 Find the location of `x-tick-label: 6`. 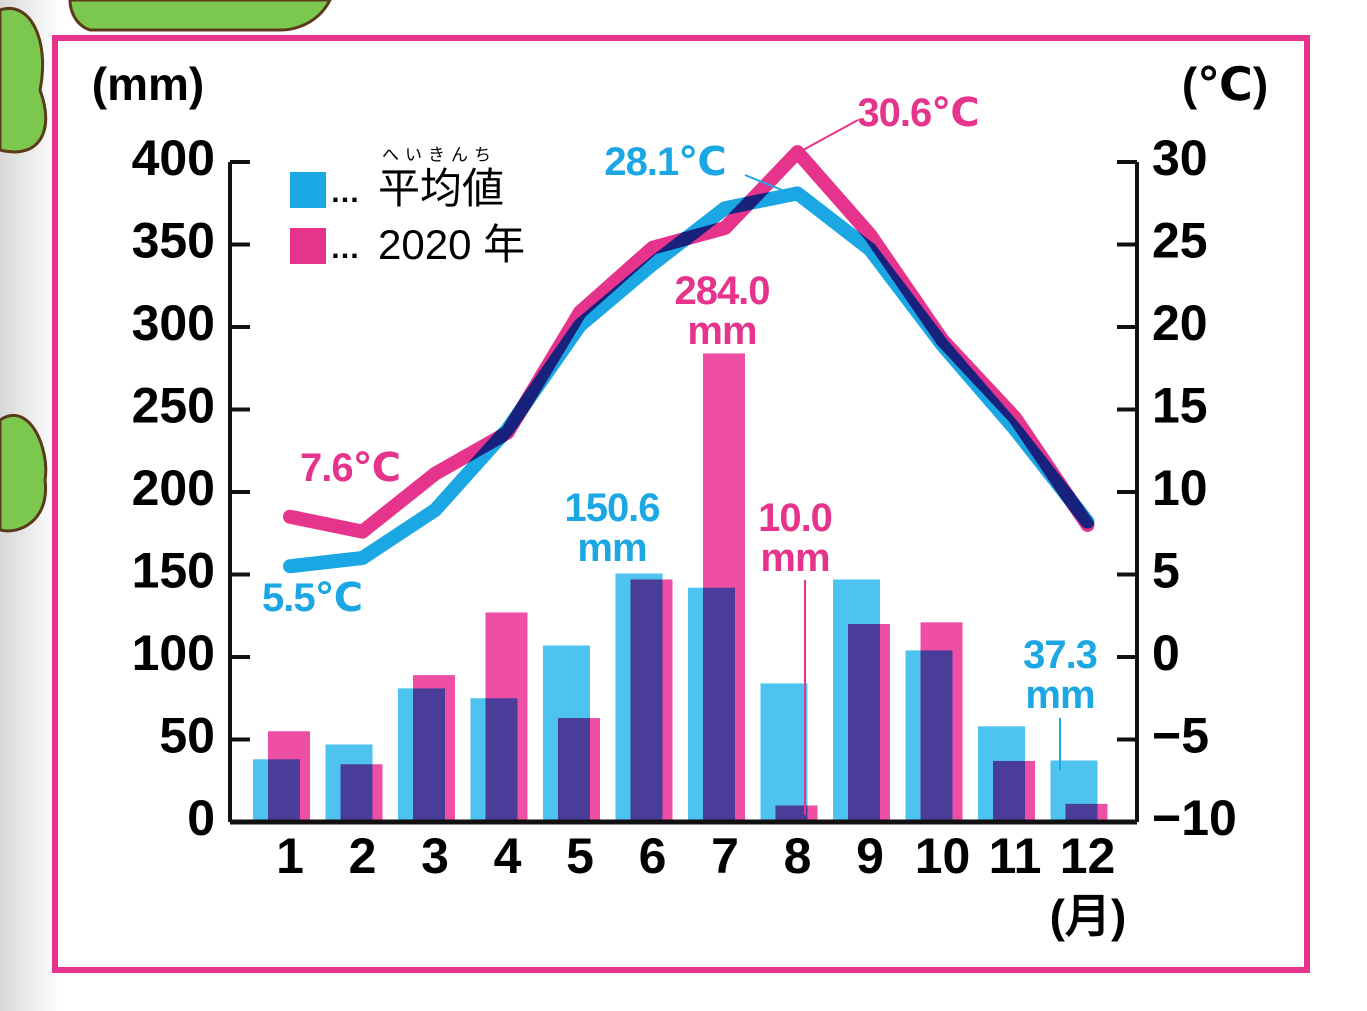

x-tick-label: 6 is located at coordinates (653, 856).